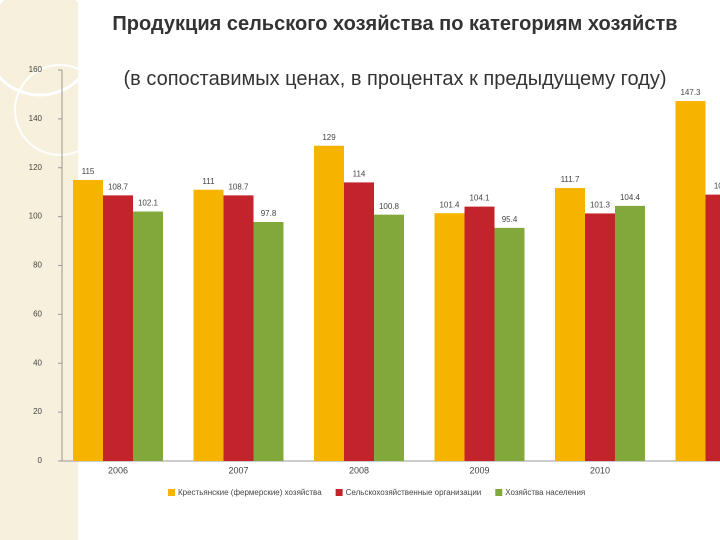  Describe the element at coordinates (389, 206) in the screenshot. I see `value-label: 100.8` at that location.